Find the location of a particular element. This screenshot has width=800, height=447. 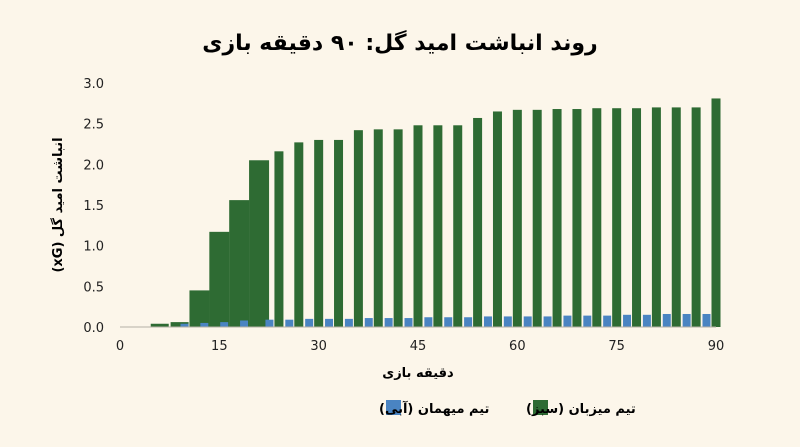

x-tick-label: 90 is located at coordinates (716, 346).